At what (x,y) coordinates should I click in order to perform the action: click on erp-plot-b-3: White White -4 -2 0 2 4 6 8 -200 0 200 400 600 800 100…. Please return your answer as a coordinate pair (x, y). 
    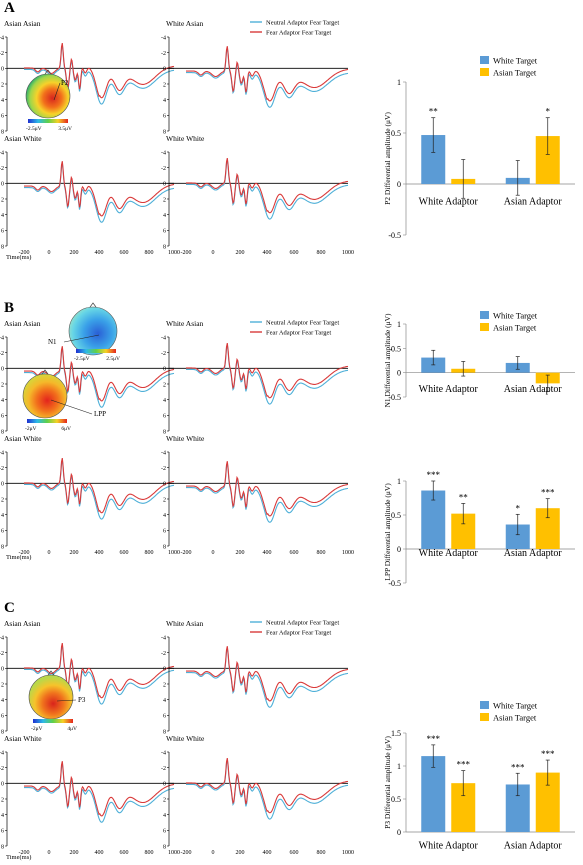
    Looking at the image, I should click on (257, 495).